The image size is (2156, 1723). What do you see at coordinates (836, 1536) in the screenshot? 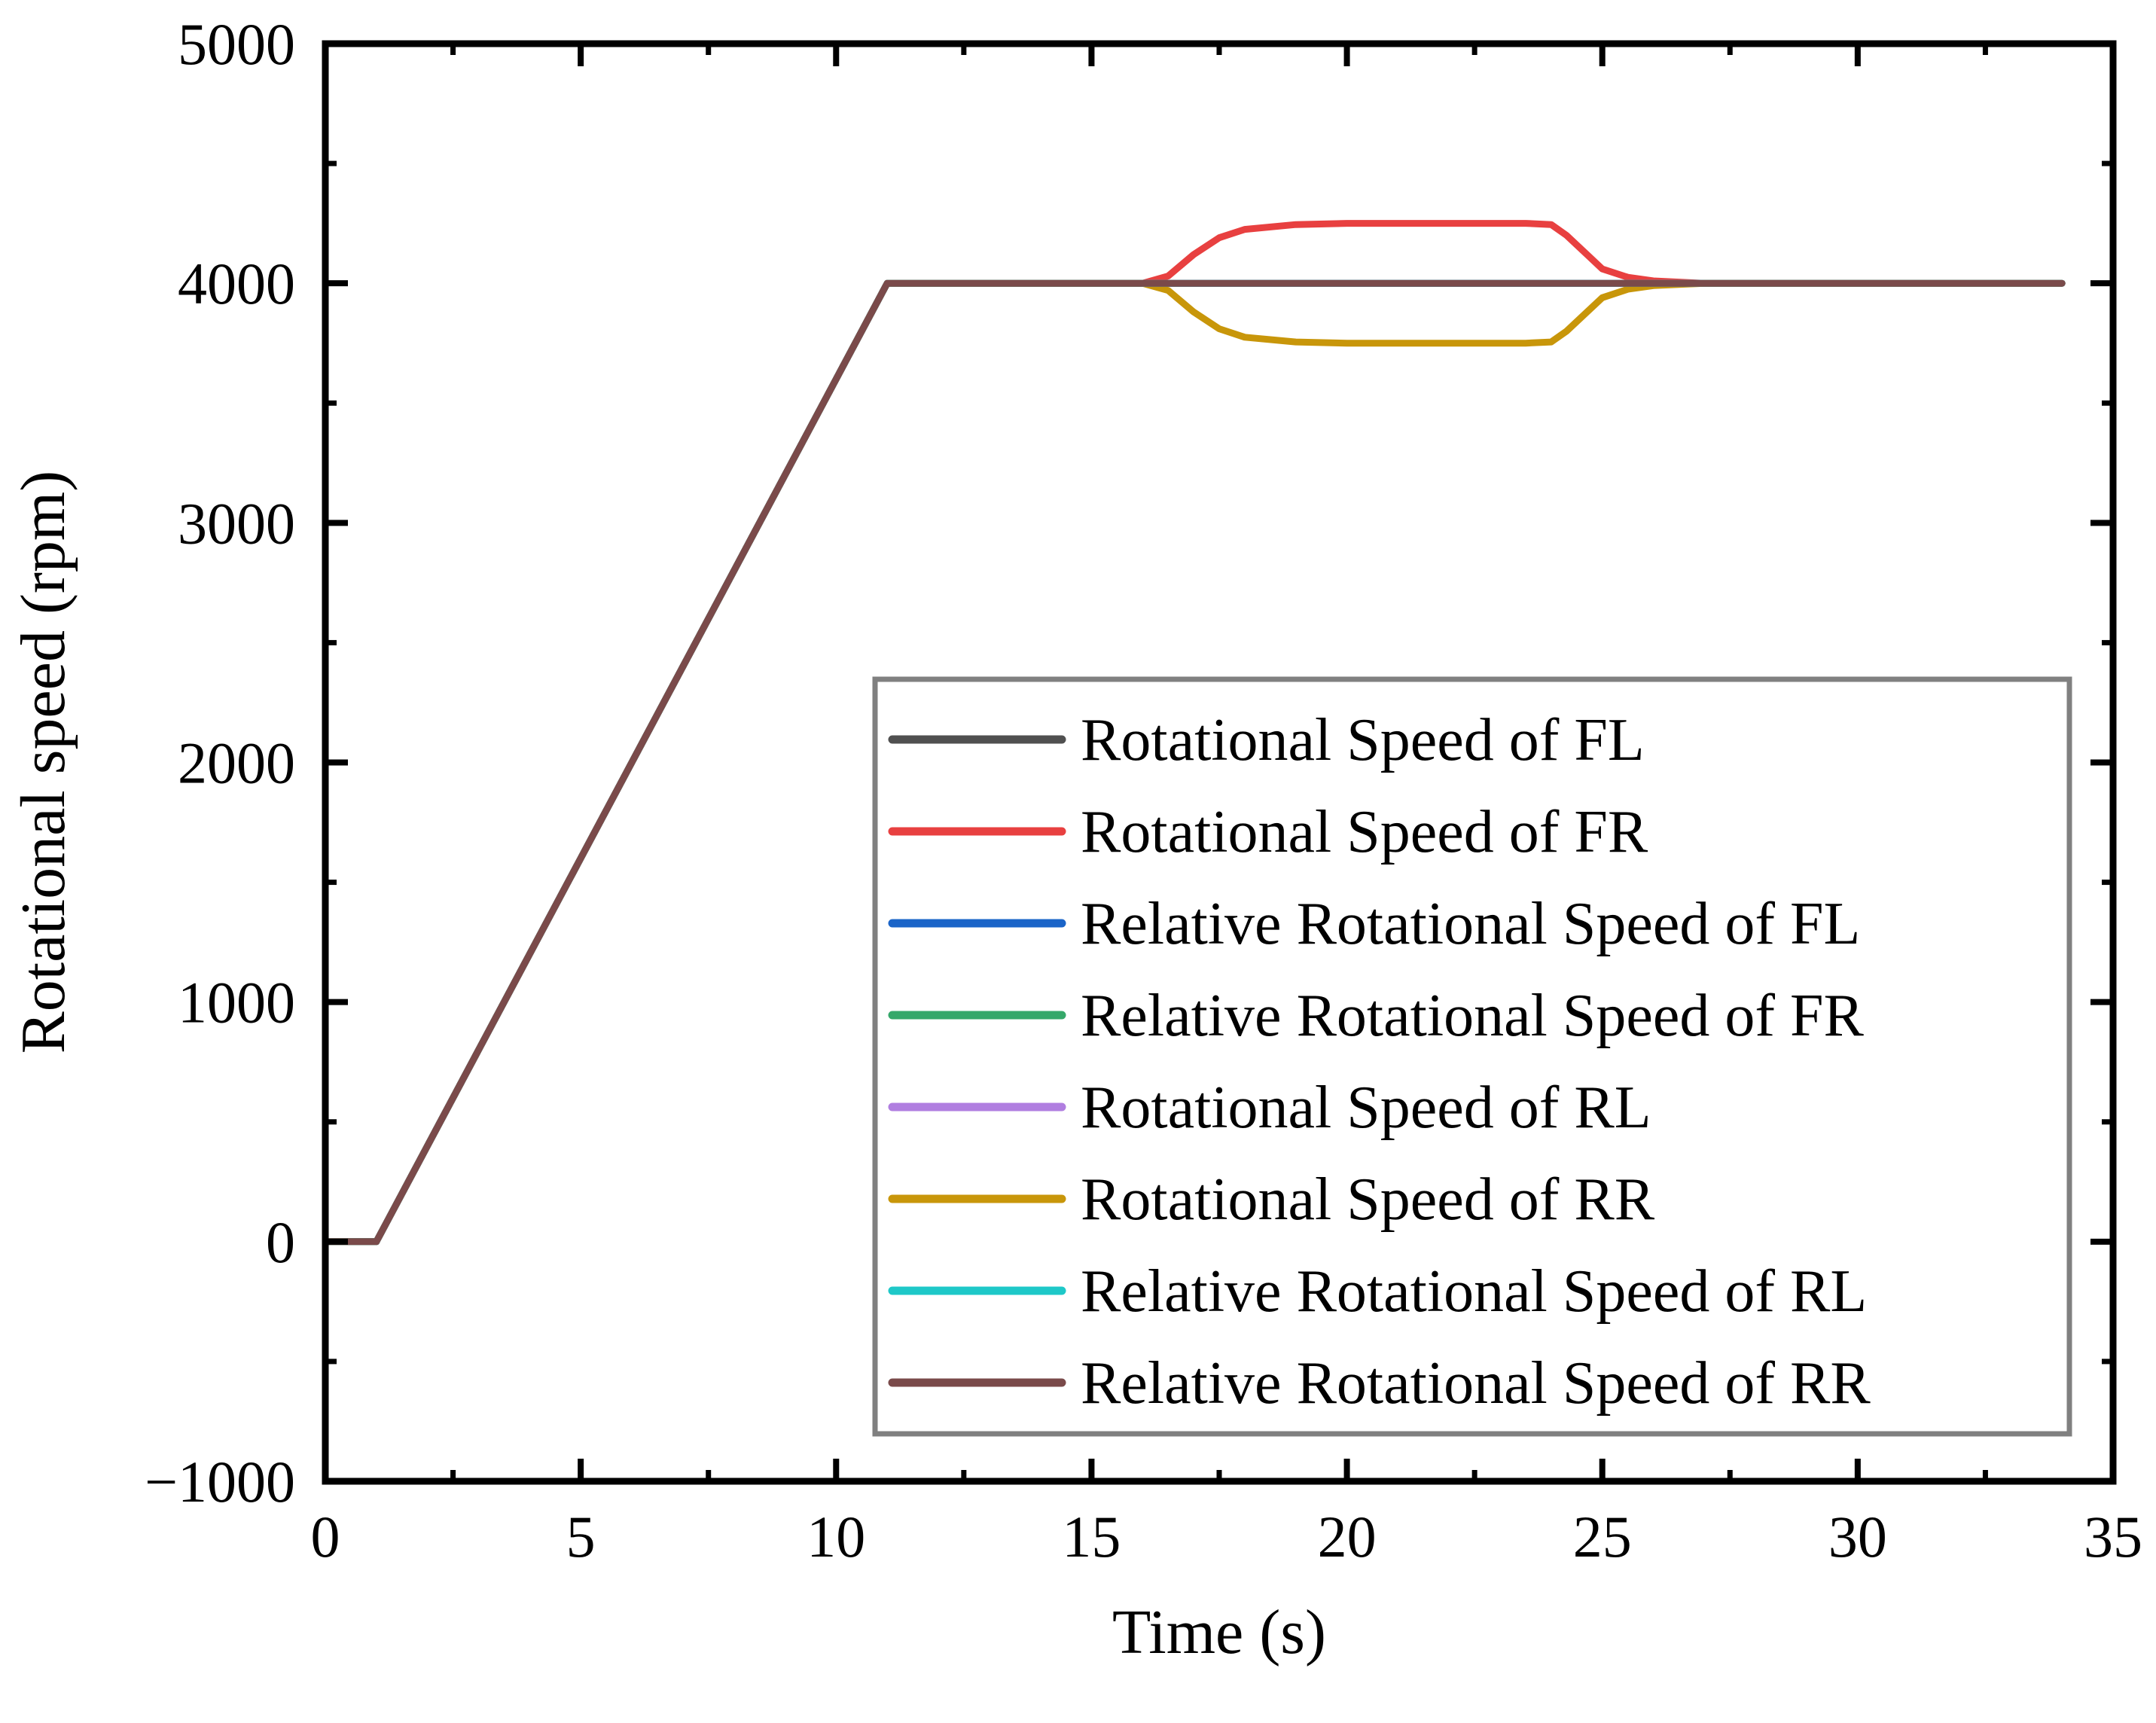
I see `x-tick-label: 10` at bounding box center [836, 1536].